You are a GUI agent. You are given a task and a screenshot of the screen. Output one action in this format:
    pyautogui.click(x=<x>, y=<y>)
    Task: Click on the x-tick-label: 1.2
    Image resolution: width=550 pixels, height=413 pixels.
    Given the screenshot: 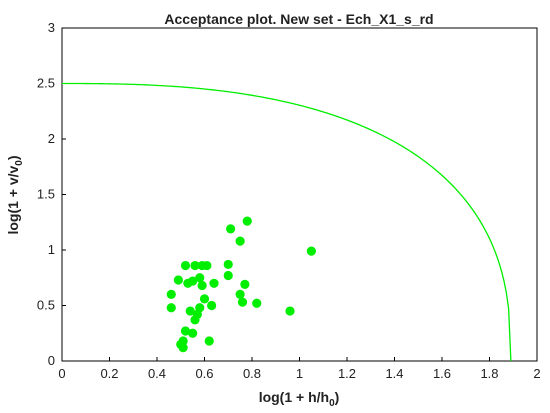 What is the action you would take?
    pyautogui.click(x=347, y=373)
    